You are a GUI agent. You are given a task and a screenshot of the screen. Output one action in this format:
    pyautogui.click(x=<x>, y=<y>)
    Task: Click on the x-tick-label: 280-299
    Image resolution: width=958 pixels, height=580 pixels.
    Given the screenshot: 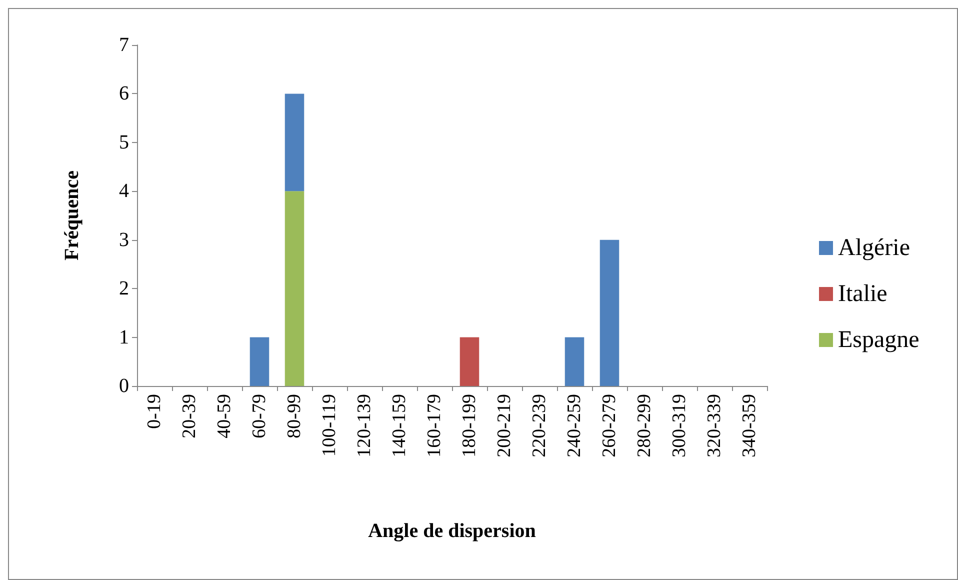 What is the action you would take?
    pyautogui.click(x=644, y=426)
    